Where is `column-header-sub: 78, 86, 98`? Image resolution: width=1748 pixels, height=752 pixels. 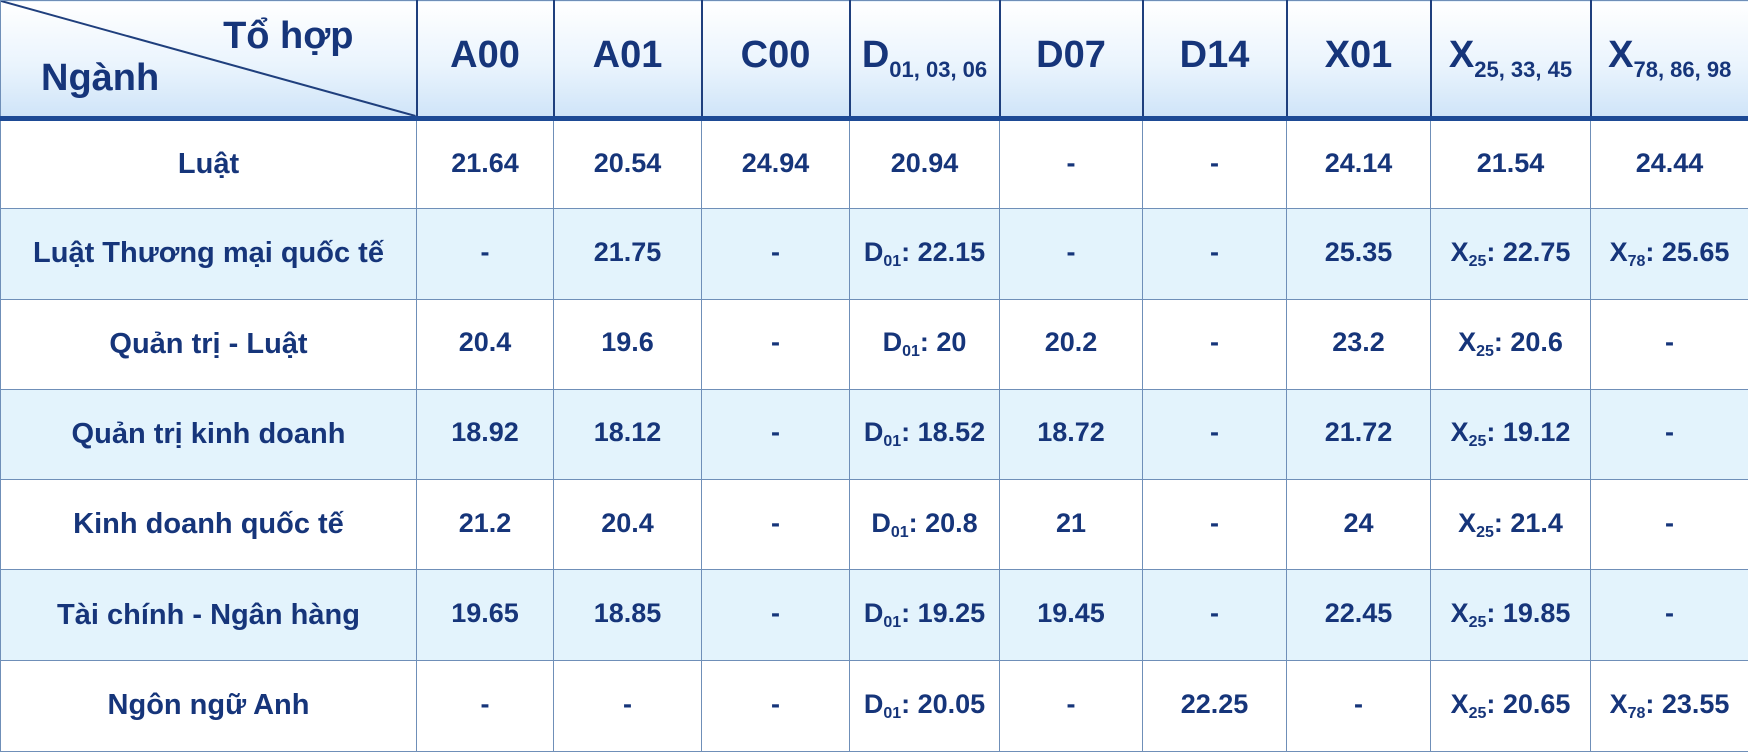
column-header-sub: 78, 86, 98 is located at coordinates (1682, 69).